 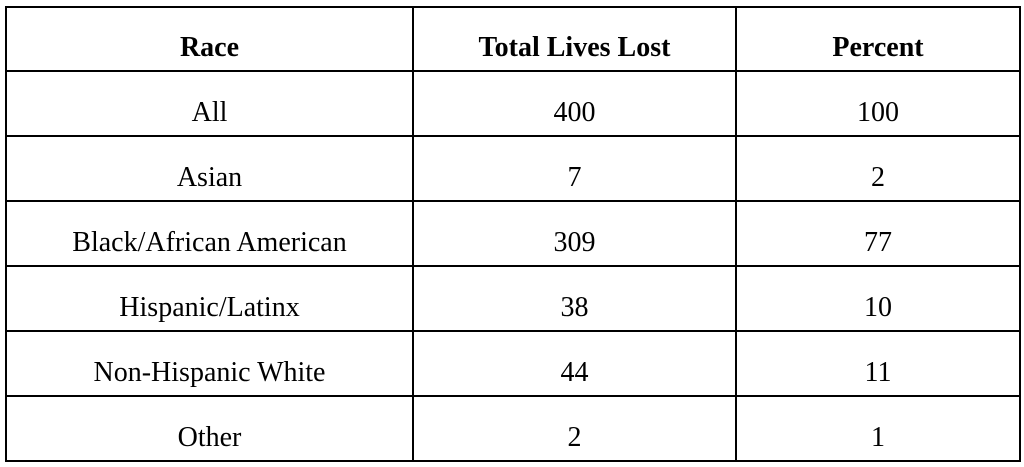 What do you see at coordinates (878, 363) in the screenshot?
I see `number-cell: 11` at bounding box center [878, 363].